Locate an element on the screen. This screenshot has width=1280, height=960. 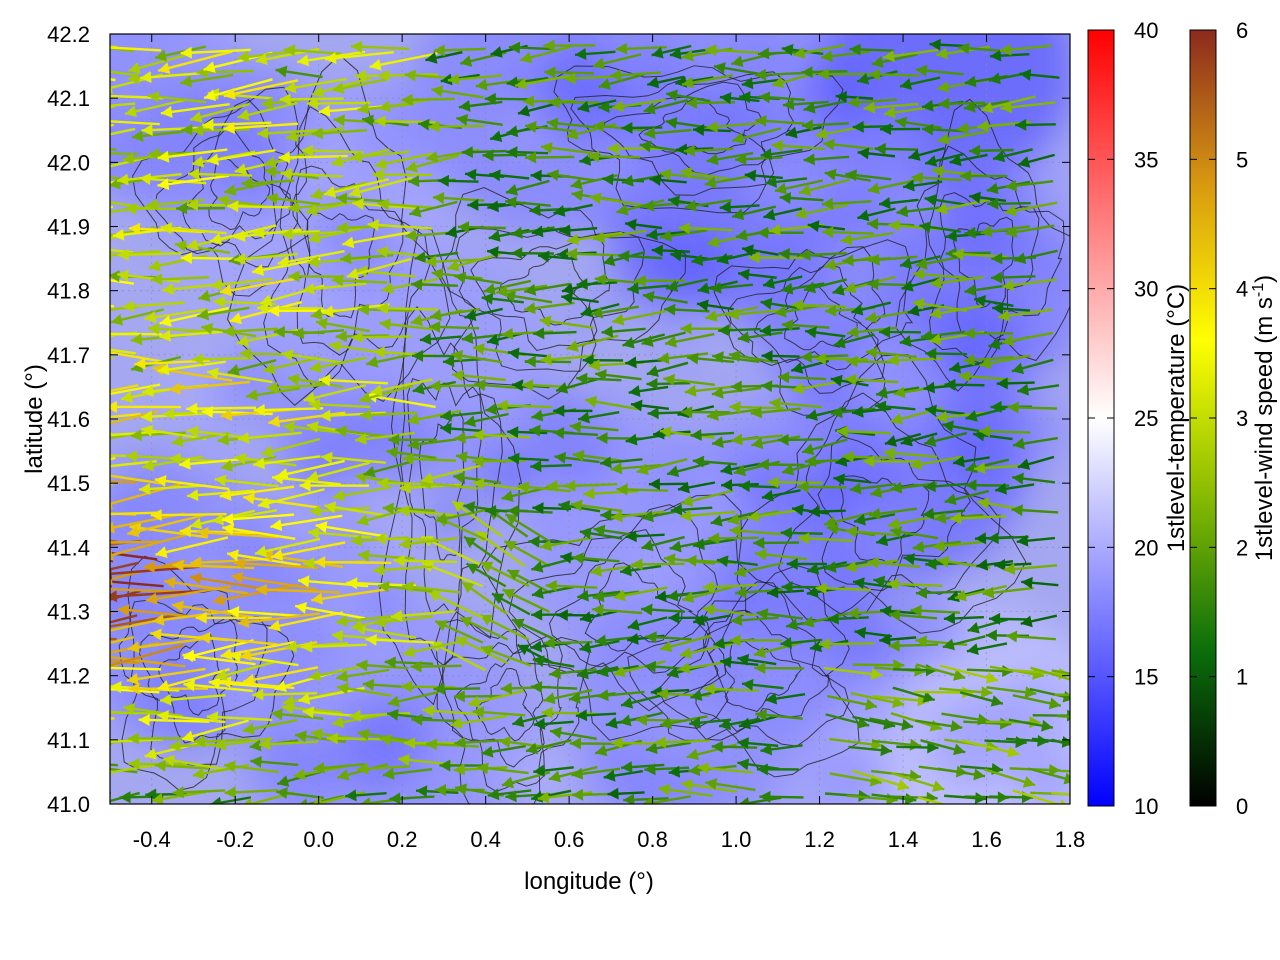
x-tick-label: 1.8 is located at coordinates (1070, 839).